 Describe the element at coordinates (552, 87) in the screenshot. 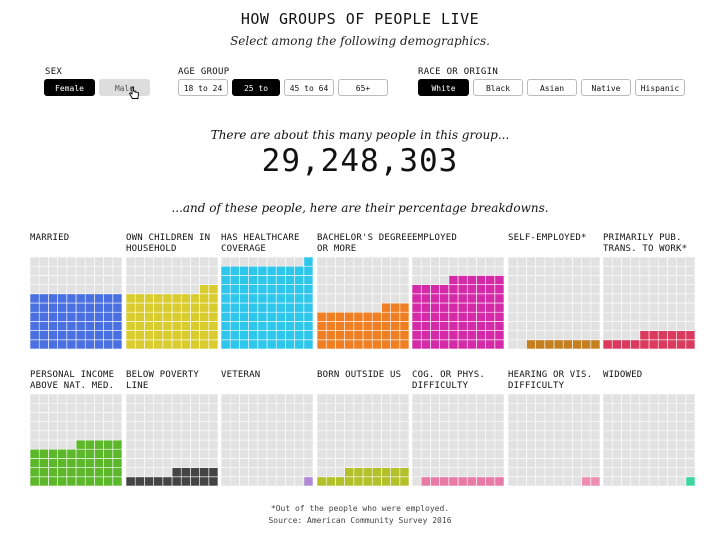

I see `race-option-asian: Asian` at that location.